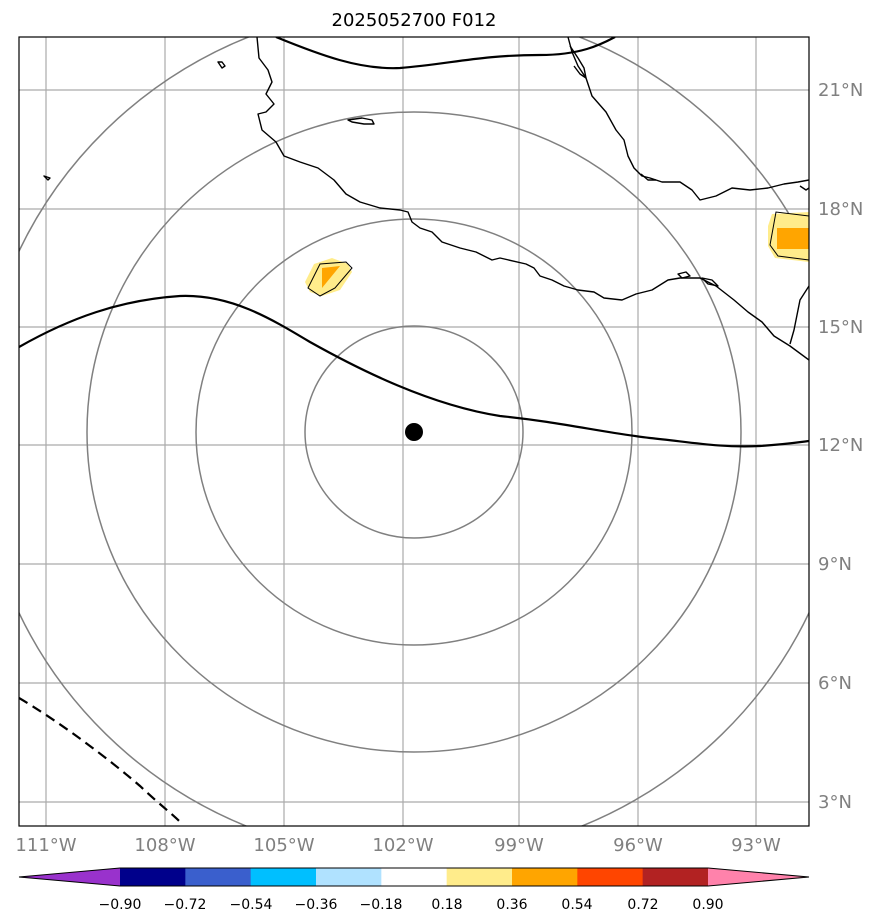  I want to click on contour-dashed, so click(101, 761).